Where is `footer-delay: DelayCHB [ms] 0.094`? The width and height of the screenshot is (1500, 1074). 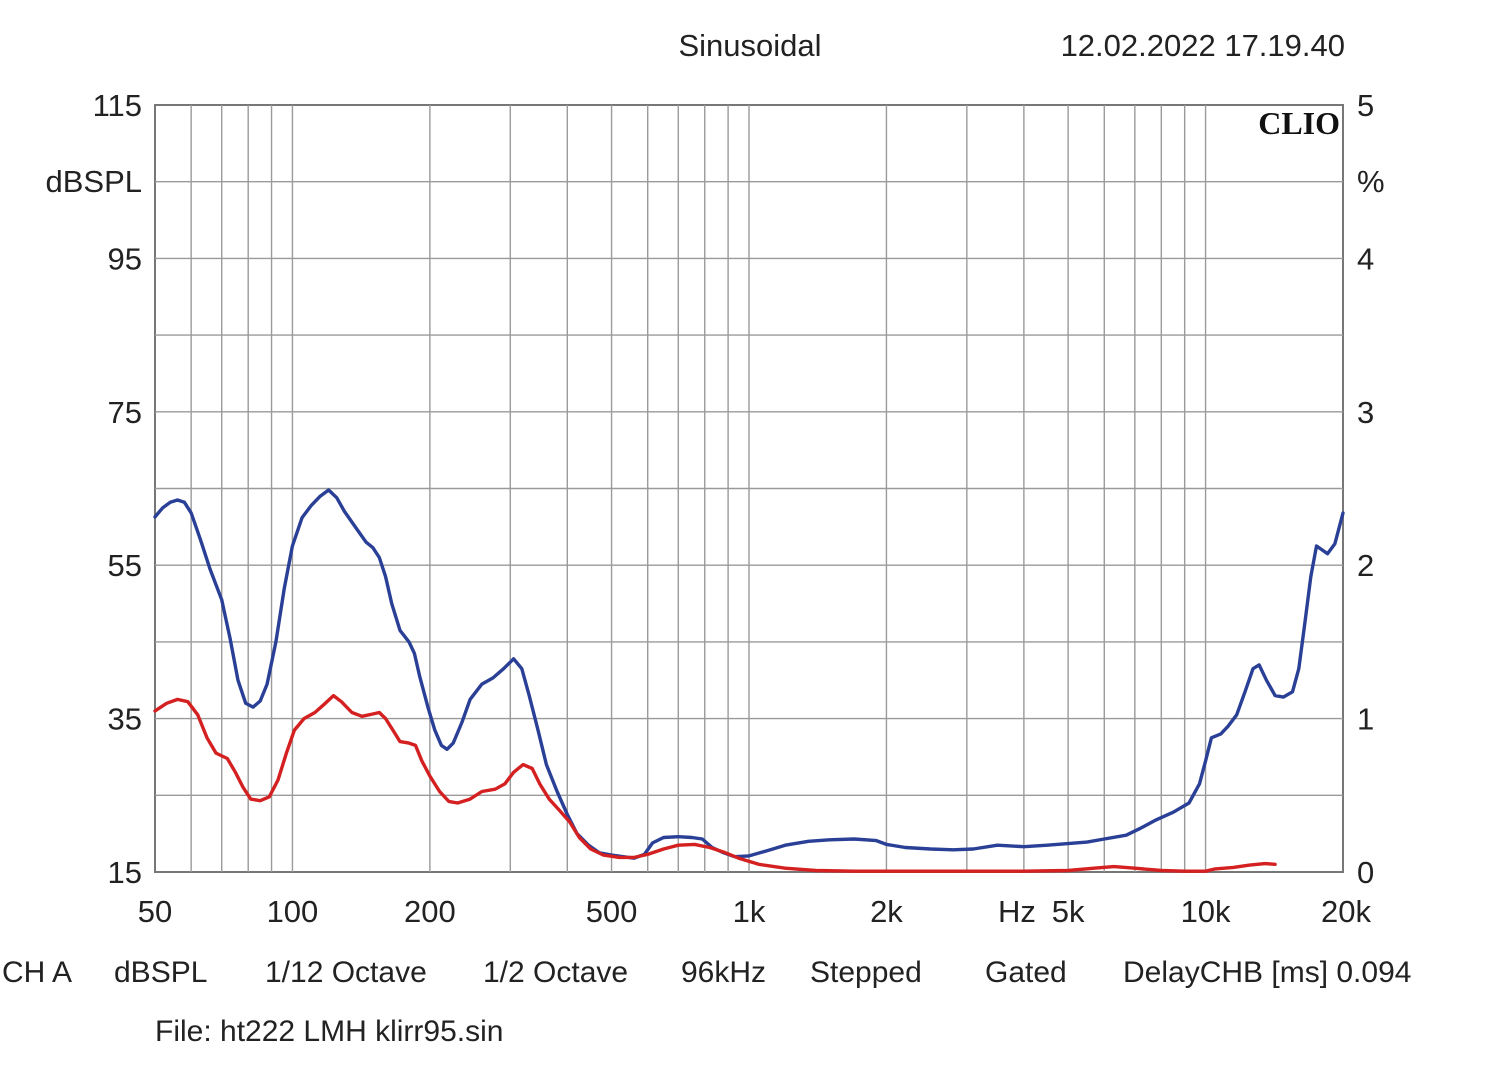 footer-delay: DelayCHB [ms] 0.094 is located at coordinates (1267, 972).